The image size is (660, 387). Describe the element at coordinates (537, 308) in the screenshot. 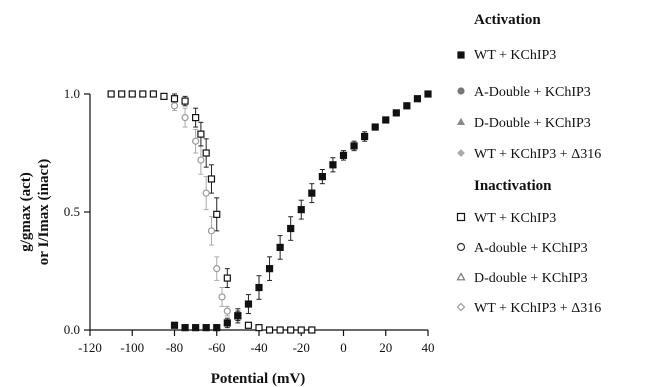

I see `legend-label-inact-delta: WT + KChIP3 + Δ316` at that location.